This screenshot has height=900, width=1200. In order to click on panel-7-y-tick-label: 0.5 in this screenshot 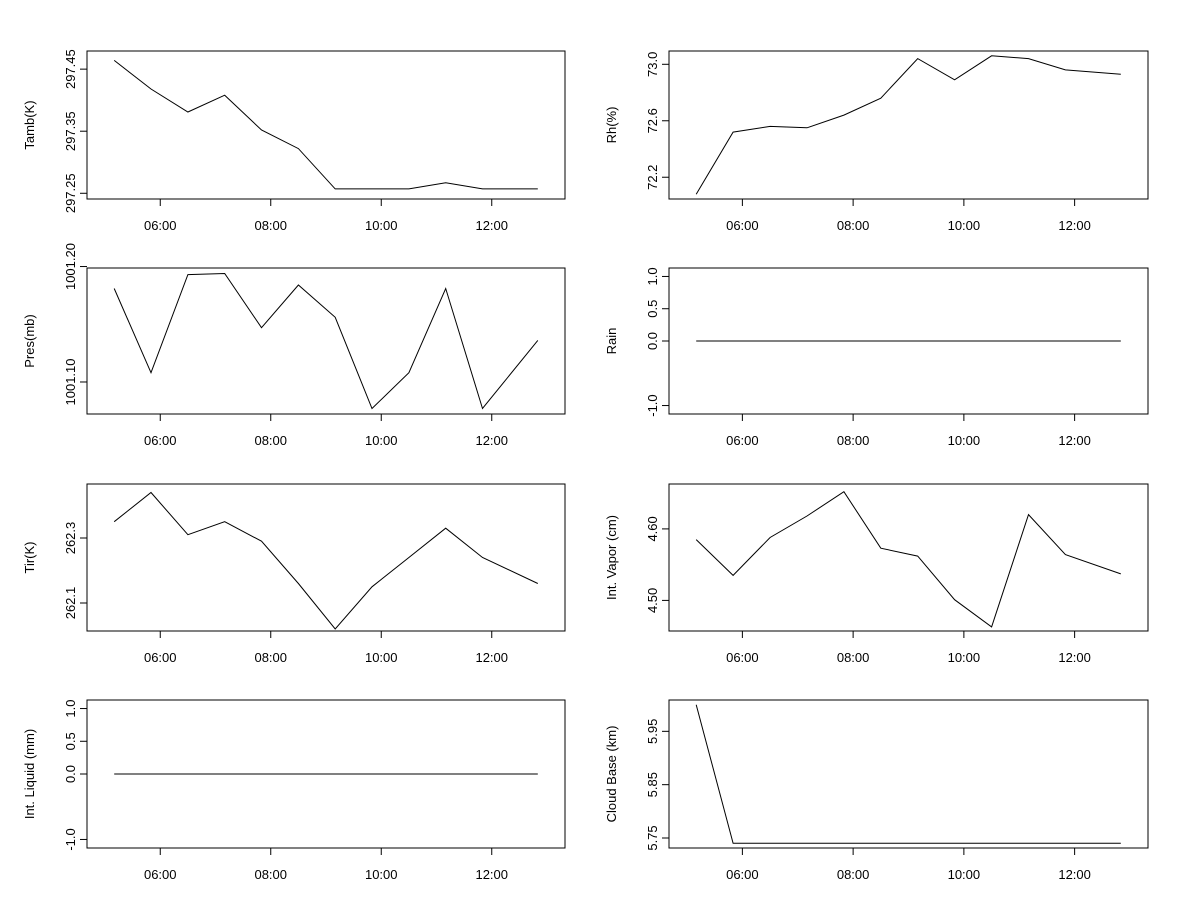, I will do `click(70, 741)`.